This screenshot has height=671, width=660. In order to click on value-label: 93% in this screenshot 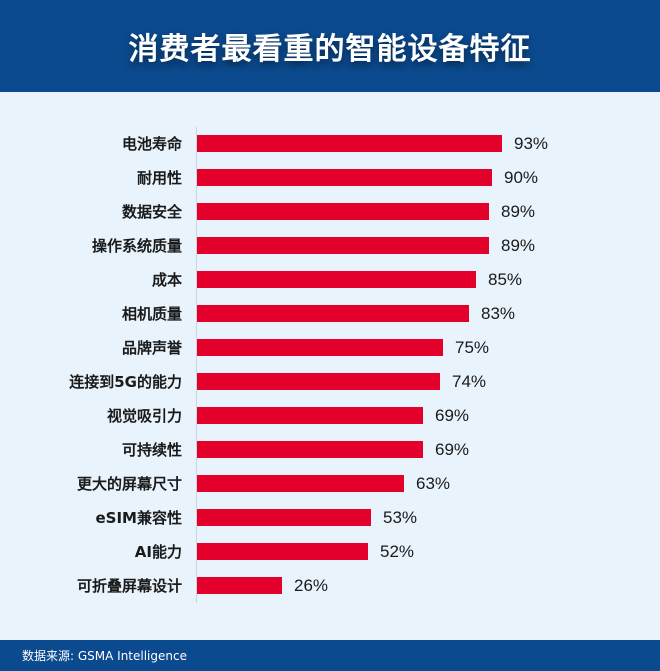, I will do `click(531, 143)`.